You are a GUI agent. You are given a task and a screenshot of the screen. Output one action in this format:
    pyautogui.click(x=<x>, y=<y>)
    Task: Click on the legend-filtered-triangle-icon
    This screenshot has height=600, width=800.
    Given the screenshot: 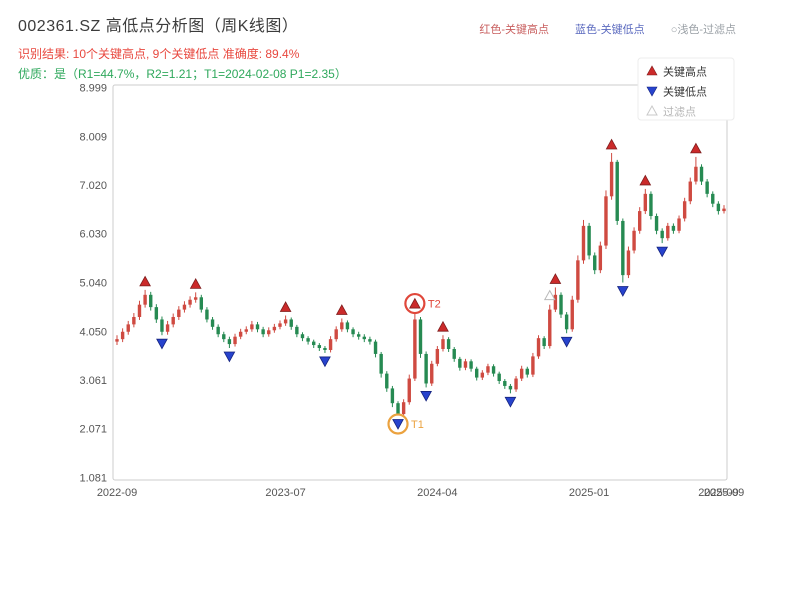 What is the action you would take?
    pyautogui.click(x=652, y=110)
    